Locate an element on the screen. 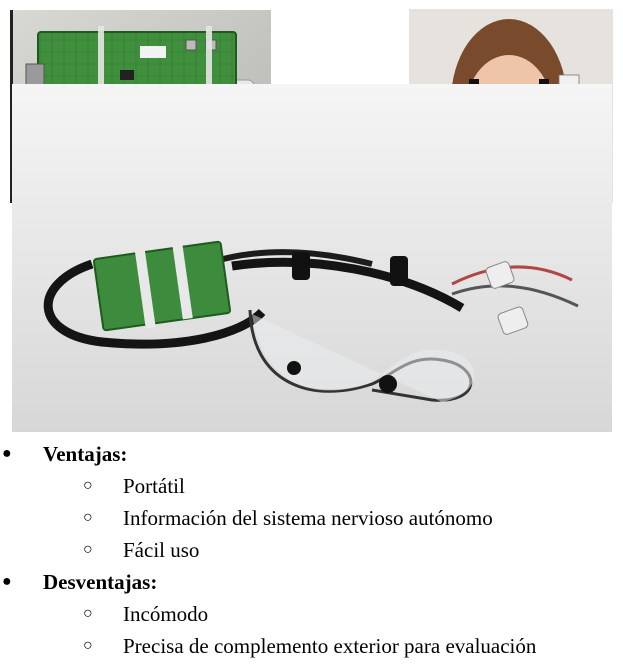 The image size is (623, 664). list-item-text: Incómodo is located at coordinates (166, 614).